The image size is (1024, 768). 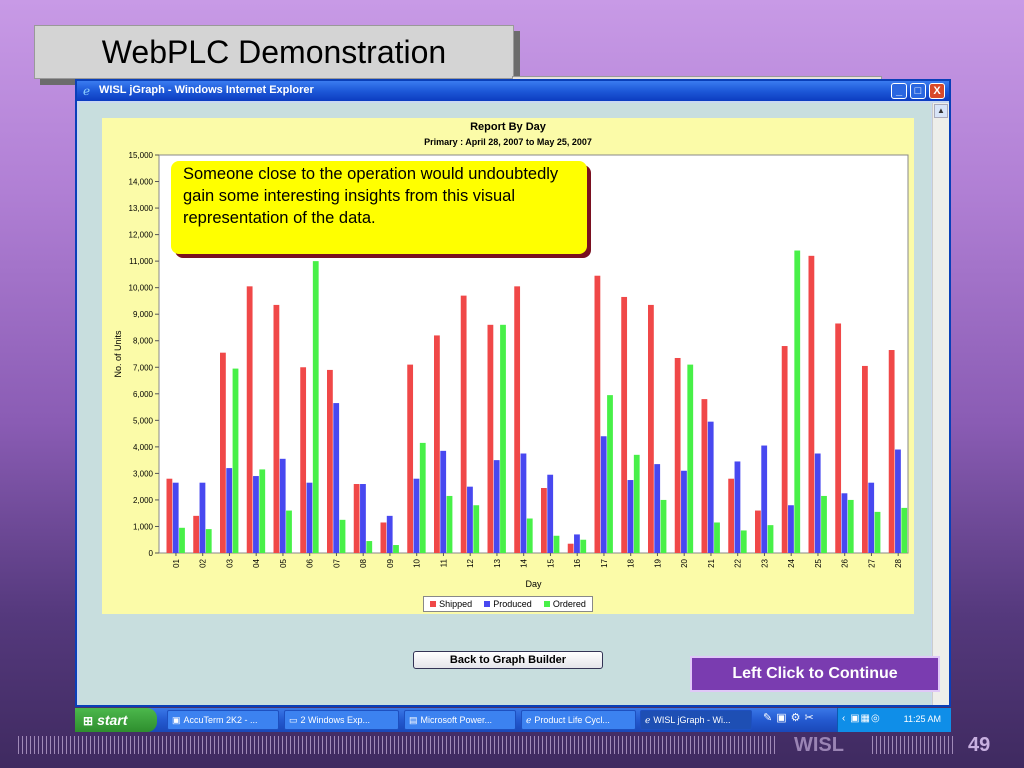 What do you see at coordinates (940, 404) in the screenshot?
I see `vertical-scrollbar: ▲` at bounding box center [940, 404].